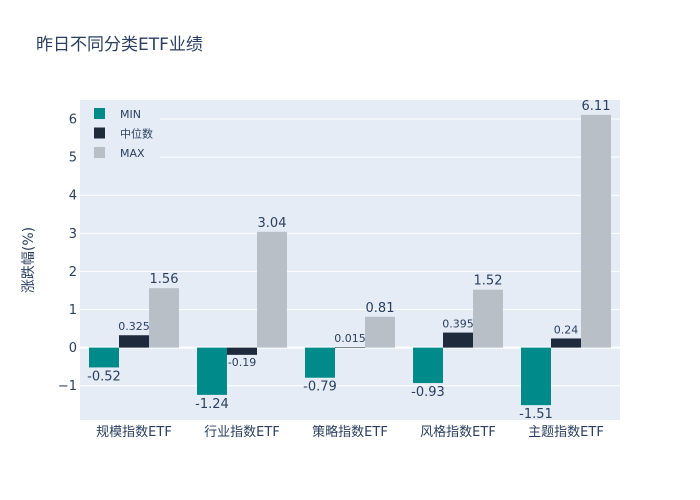 The image size is (700, 500). Describe the element at coordinates (164, 279) in the screenshot. I see `bar-value-label: 1.56` at that location.